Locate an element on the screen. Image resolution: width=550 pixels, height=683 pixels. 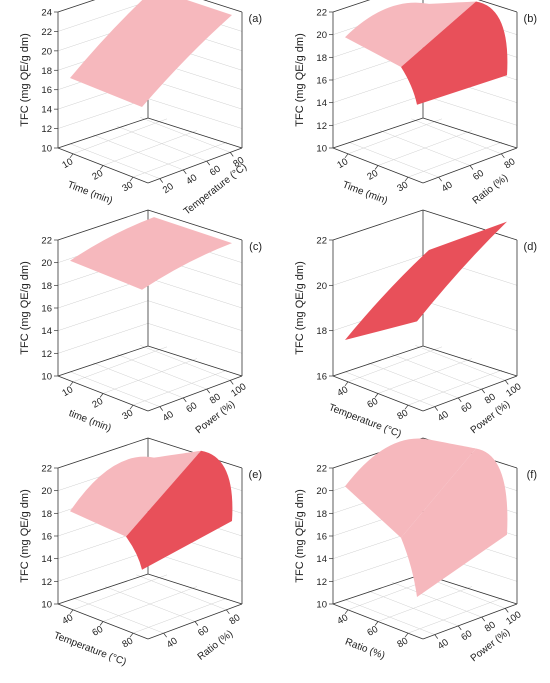
x-axis-label: Time (min) is located at coordinates (365, 193).